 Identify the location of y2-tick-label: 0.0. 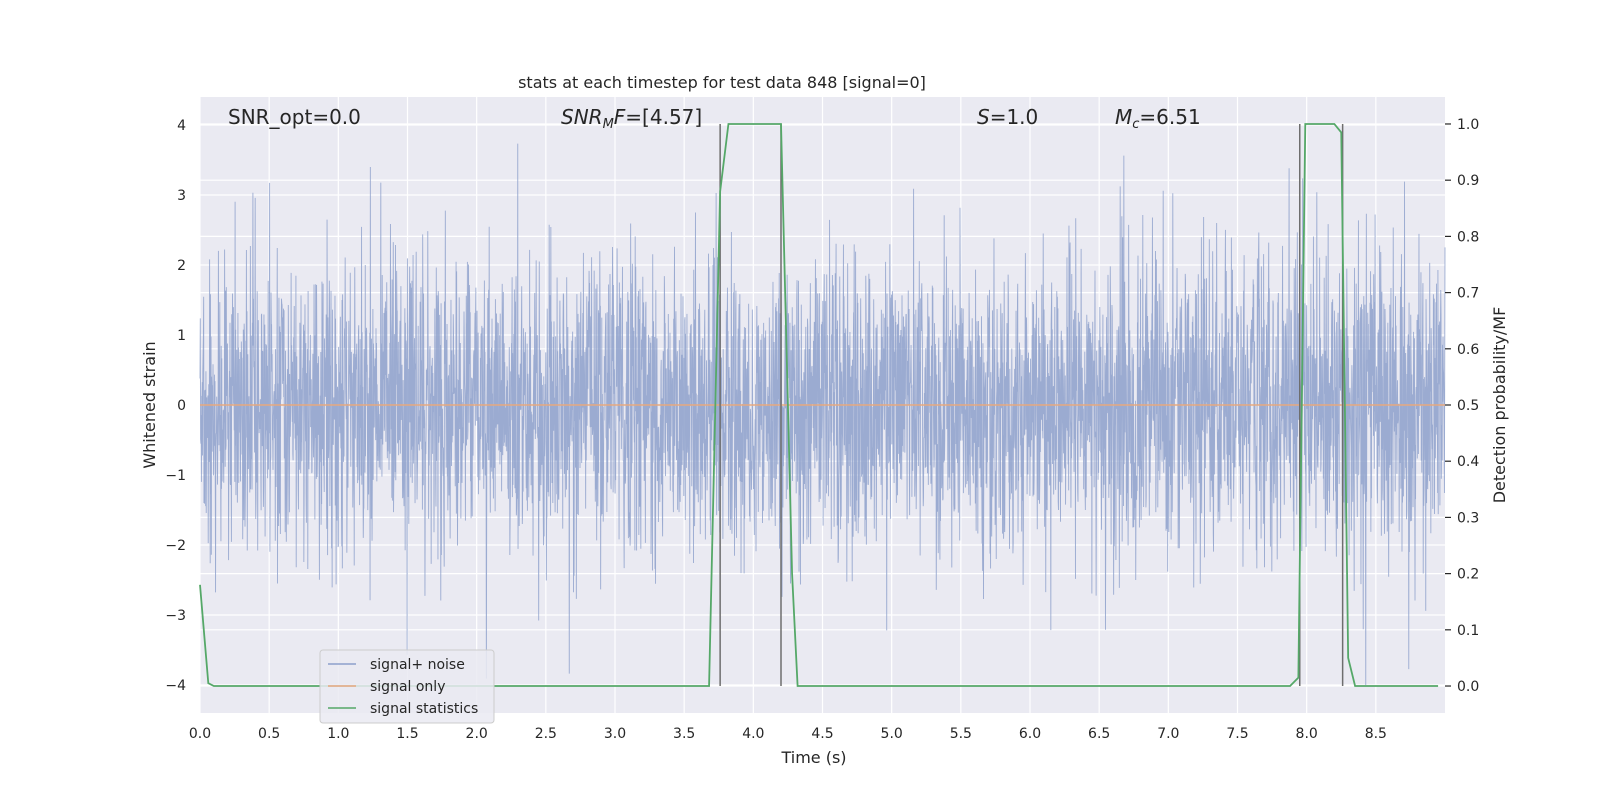
(1468, 687).